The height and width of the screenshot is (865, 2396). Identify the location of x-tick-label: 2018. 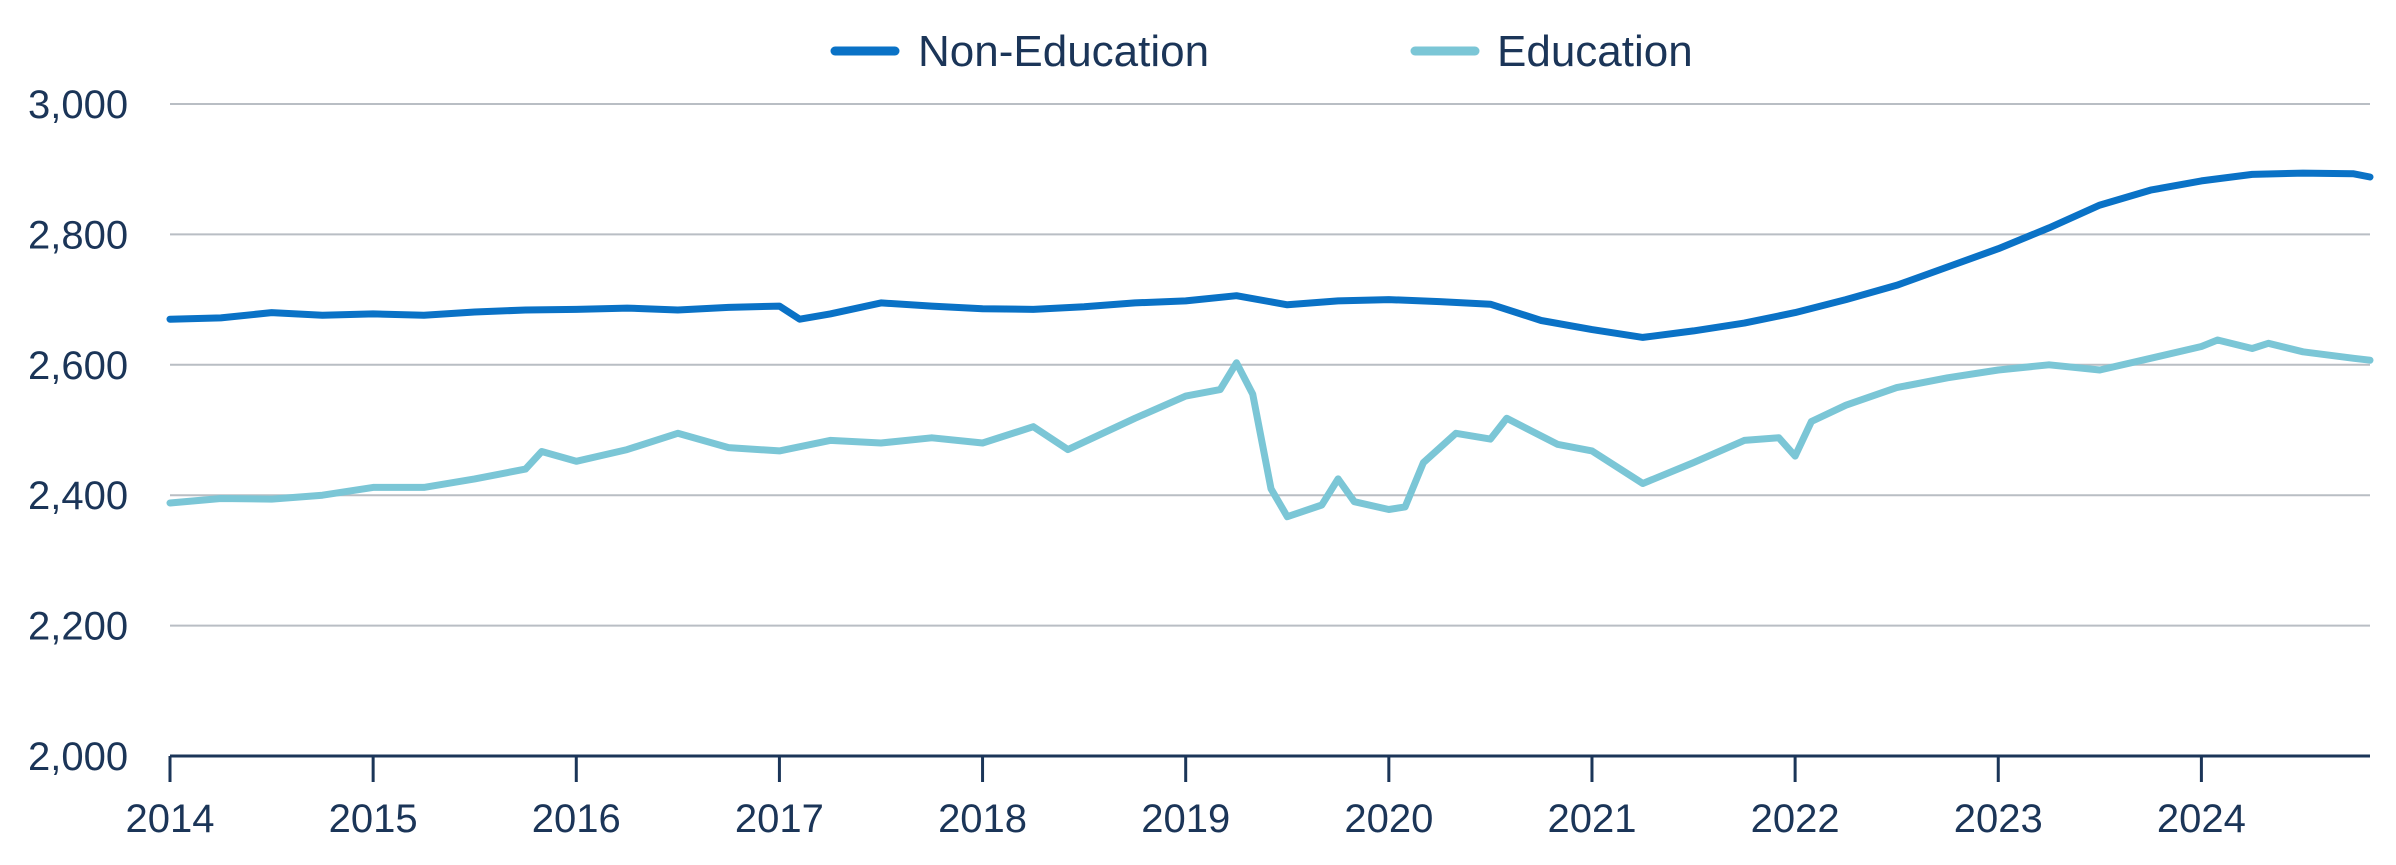
(982, 819).